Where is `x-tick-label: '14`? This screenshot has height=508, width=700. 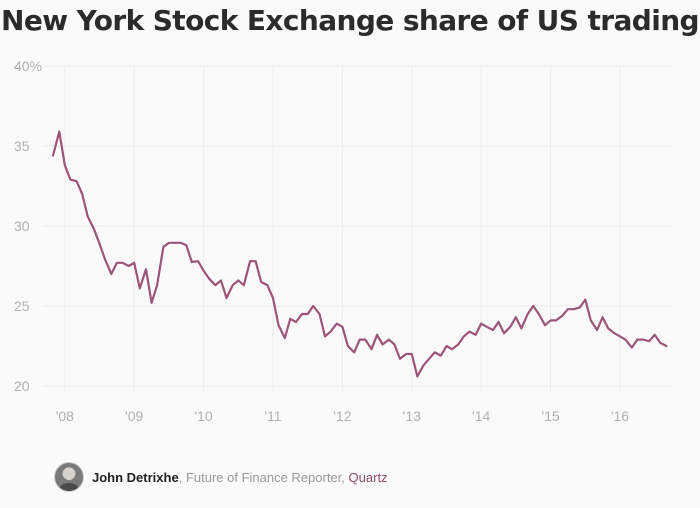 x-tick-label: '14 is located at coordinates (481, 416).